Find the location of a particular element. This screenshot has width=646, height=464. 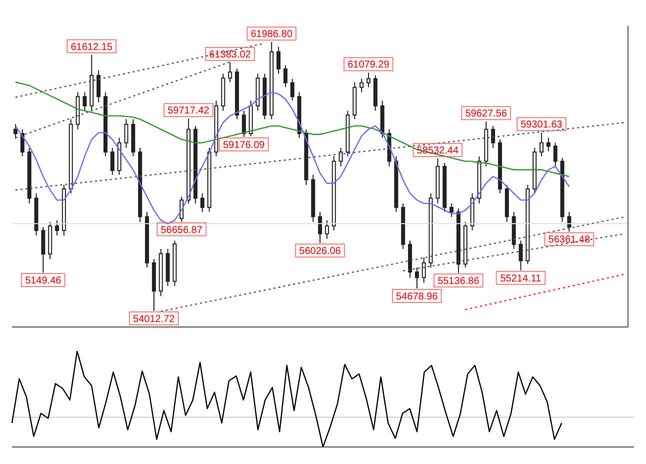

annotation: 59627.56 is located at coordinates (486, 114).